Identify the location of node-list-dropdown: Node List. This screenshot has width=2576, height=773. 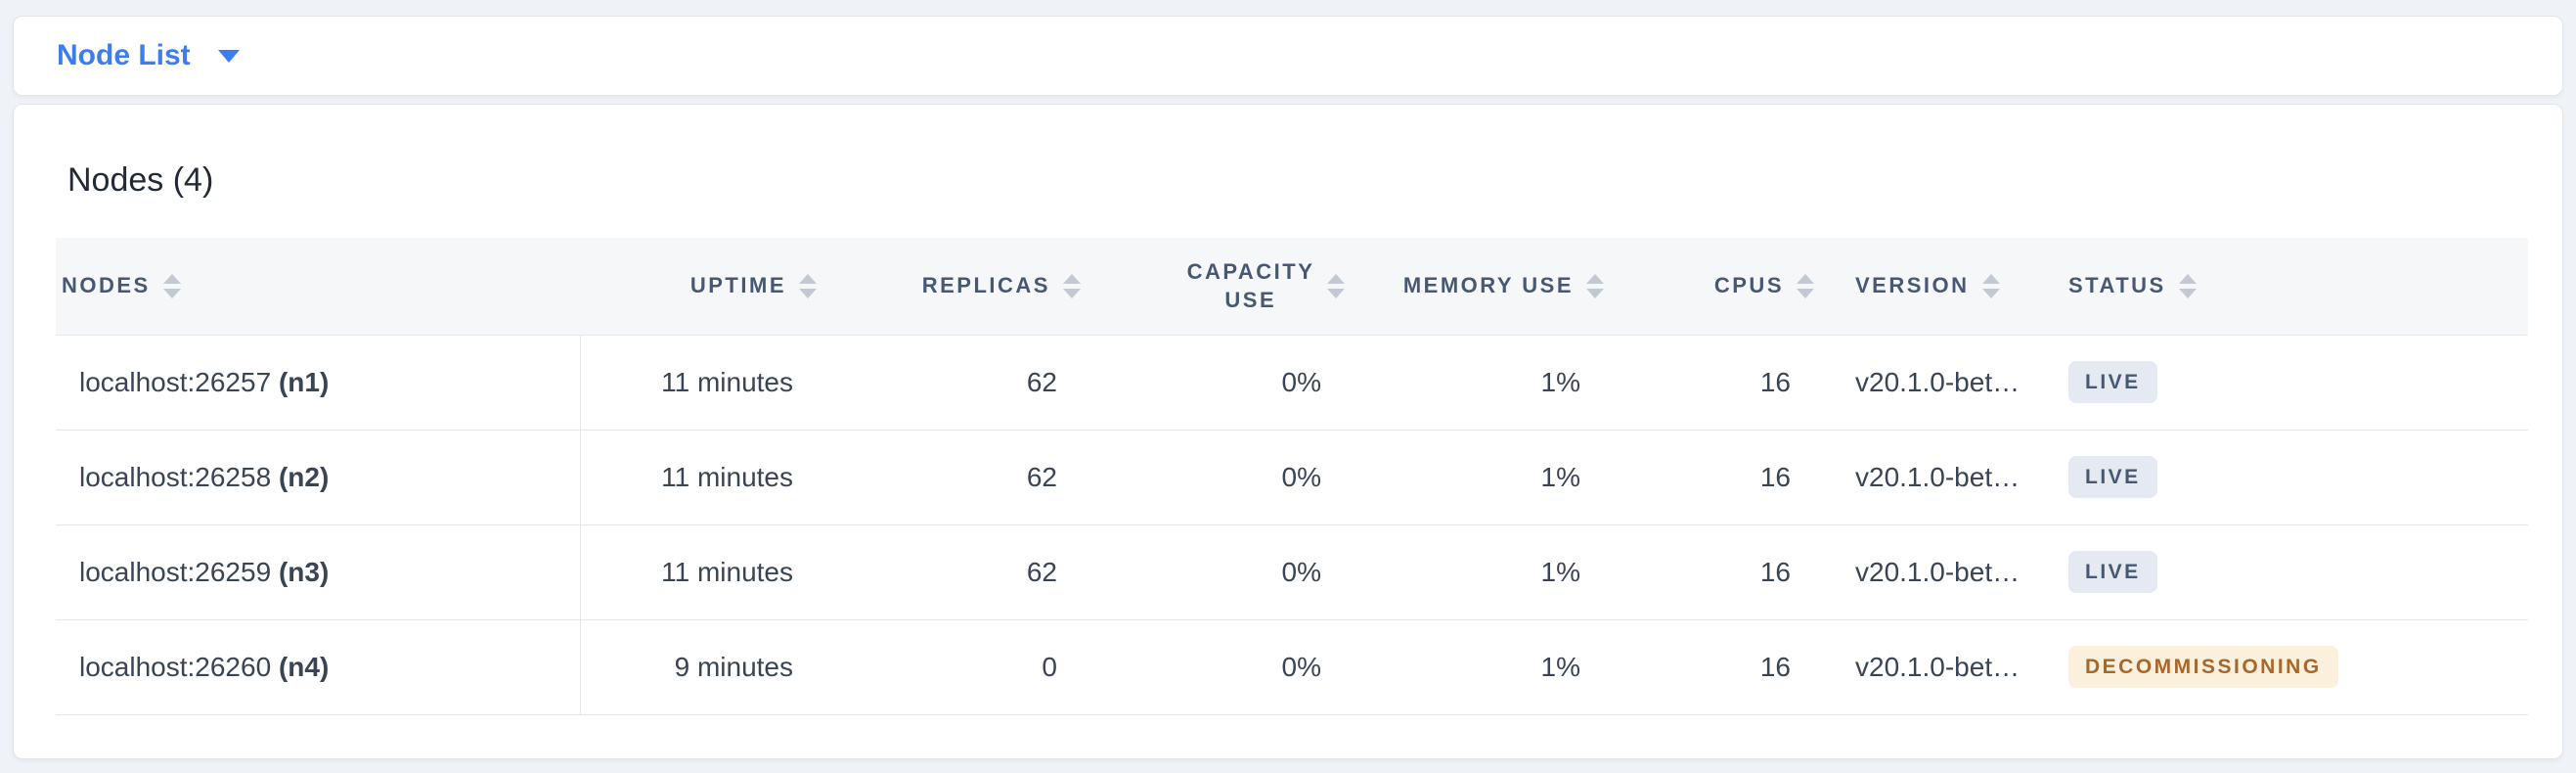
(148, 55).